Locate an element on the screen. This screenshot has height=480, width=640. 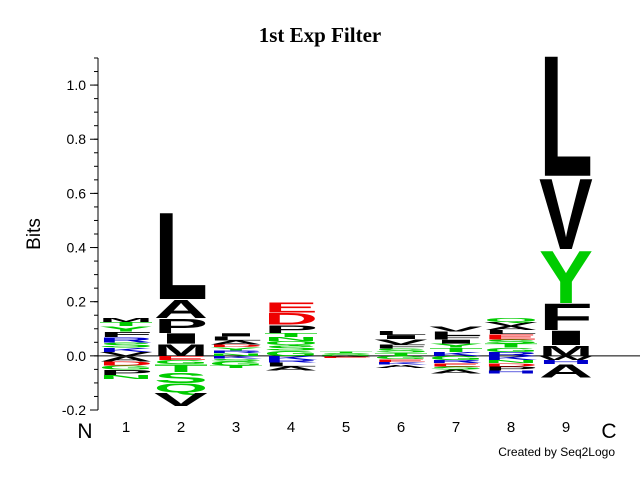
y-tick-label: 0.6 is located at coordinates (77, 193).